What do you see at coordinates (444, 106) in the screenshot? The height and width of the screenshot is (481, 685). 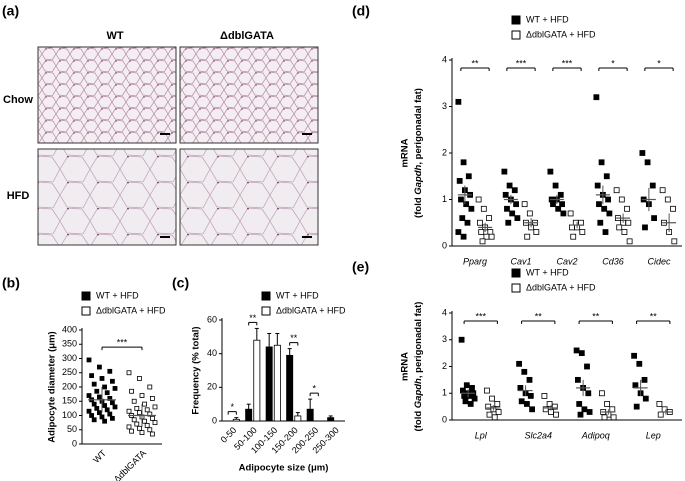 I see `y-tick-label: 3` at bounding box center [444, 106].